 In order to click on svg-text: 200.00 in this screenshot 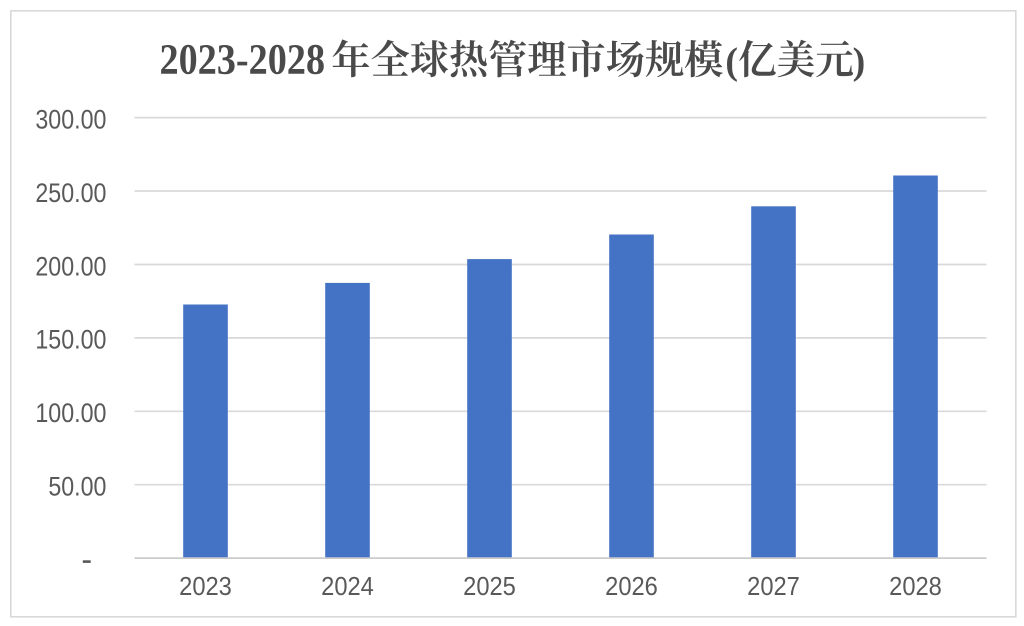, I will do `click(70, 266)`.